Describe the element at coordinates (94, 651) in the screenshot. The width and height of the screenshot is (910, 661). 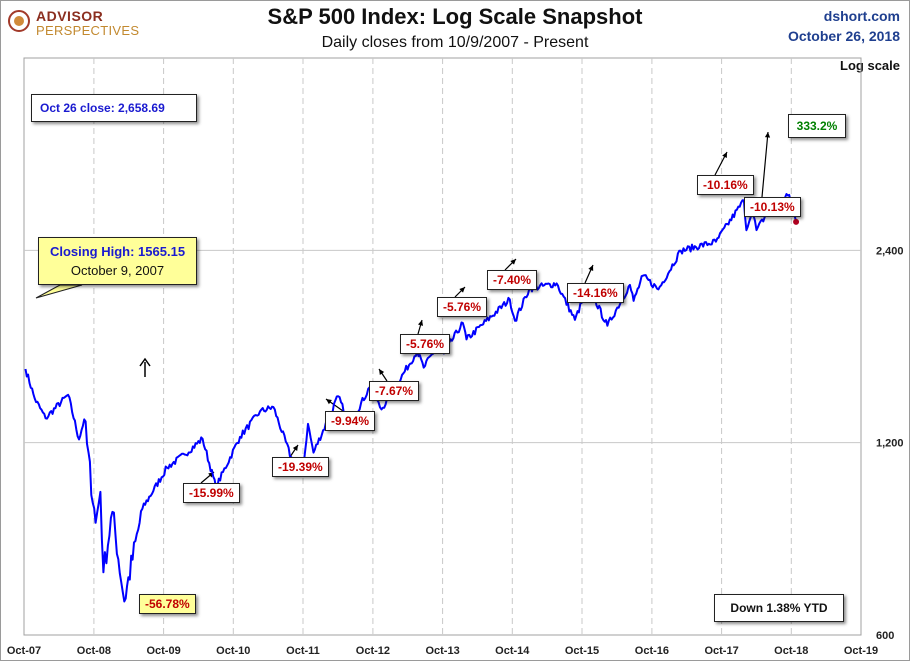
I see `x-tick-label: Oct-08` at that location.